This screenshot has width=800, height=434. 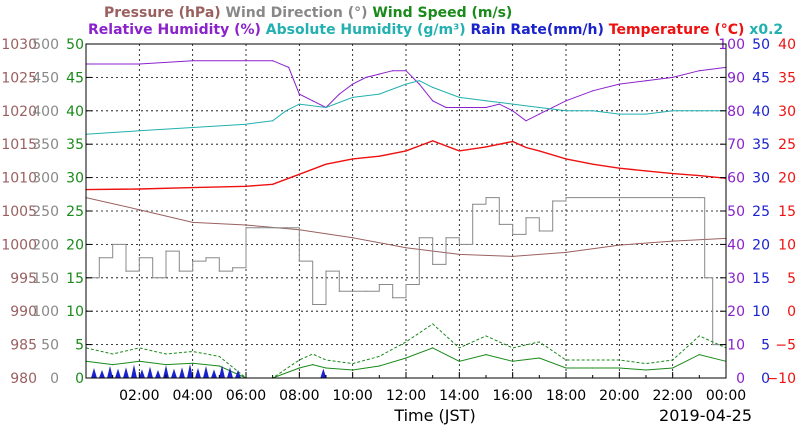 I want to click on right-tick-label: 30, so click(x=761, y=179).